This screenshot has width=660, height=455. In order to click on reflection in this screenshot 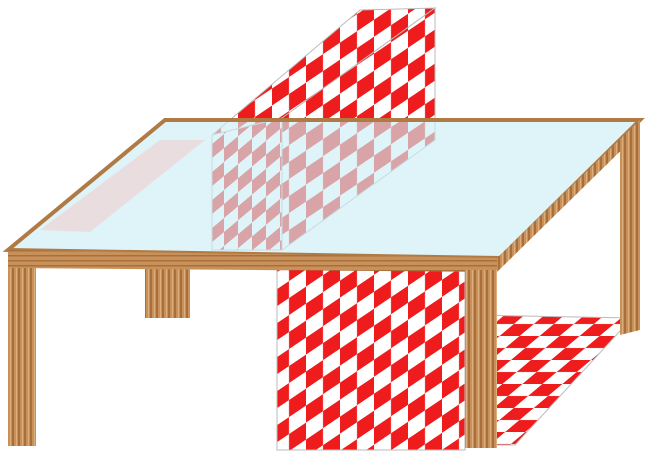, I will do `click(122, 186)`.